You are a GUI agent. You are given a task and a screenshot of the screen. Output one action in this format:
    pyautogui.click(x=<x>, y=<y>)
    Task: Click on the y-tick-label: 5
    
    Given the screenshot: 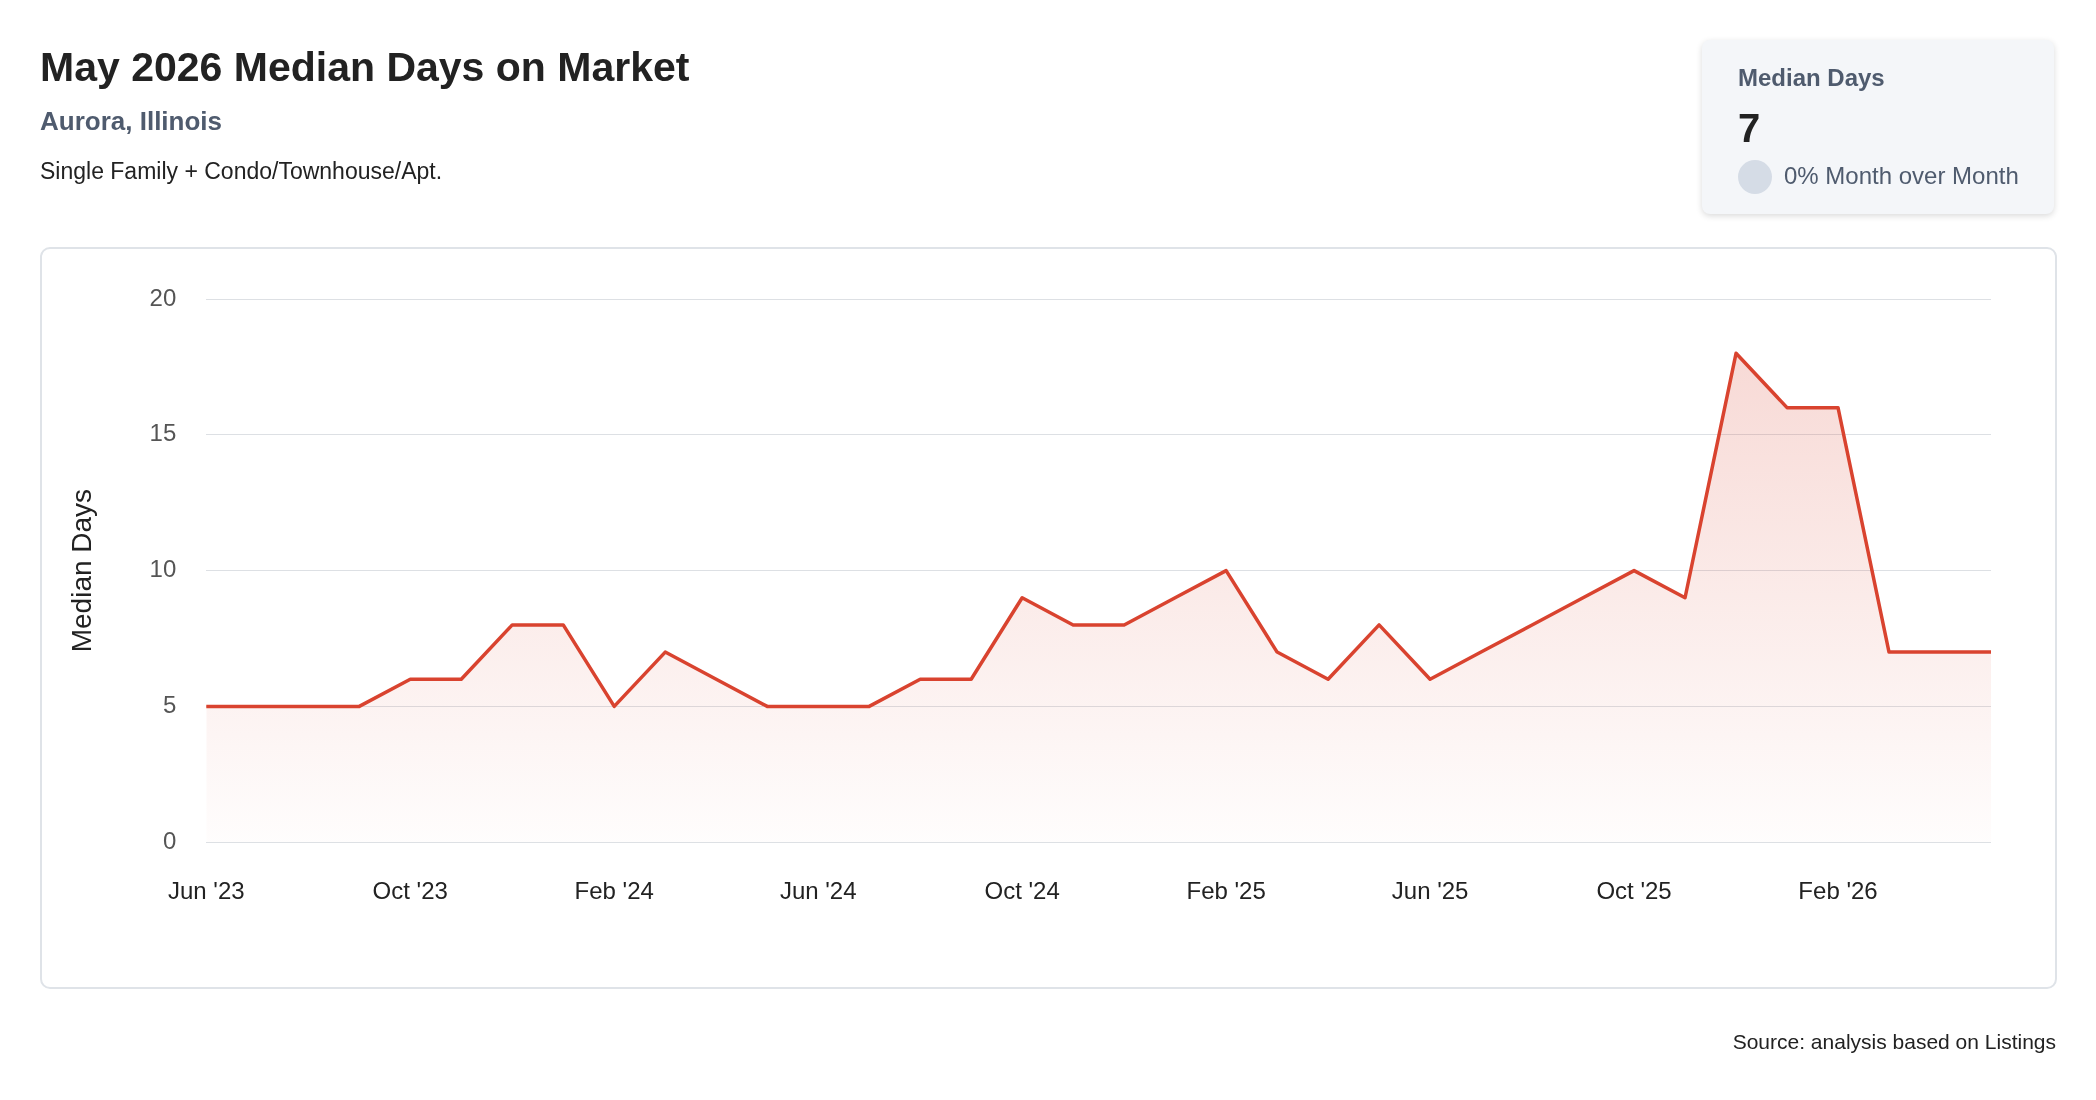 What is the action you would take?
    pyautogui.click(x=169, y=705)
    